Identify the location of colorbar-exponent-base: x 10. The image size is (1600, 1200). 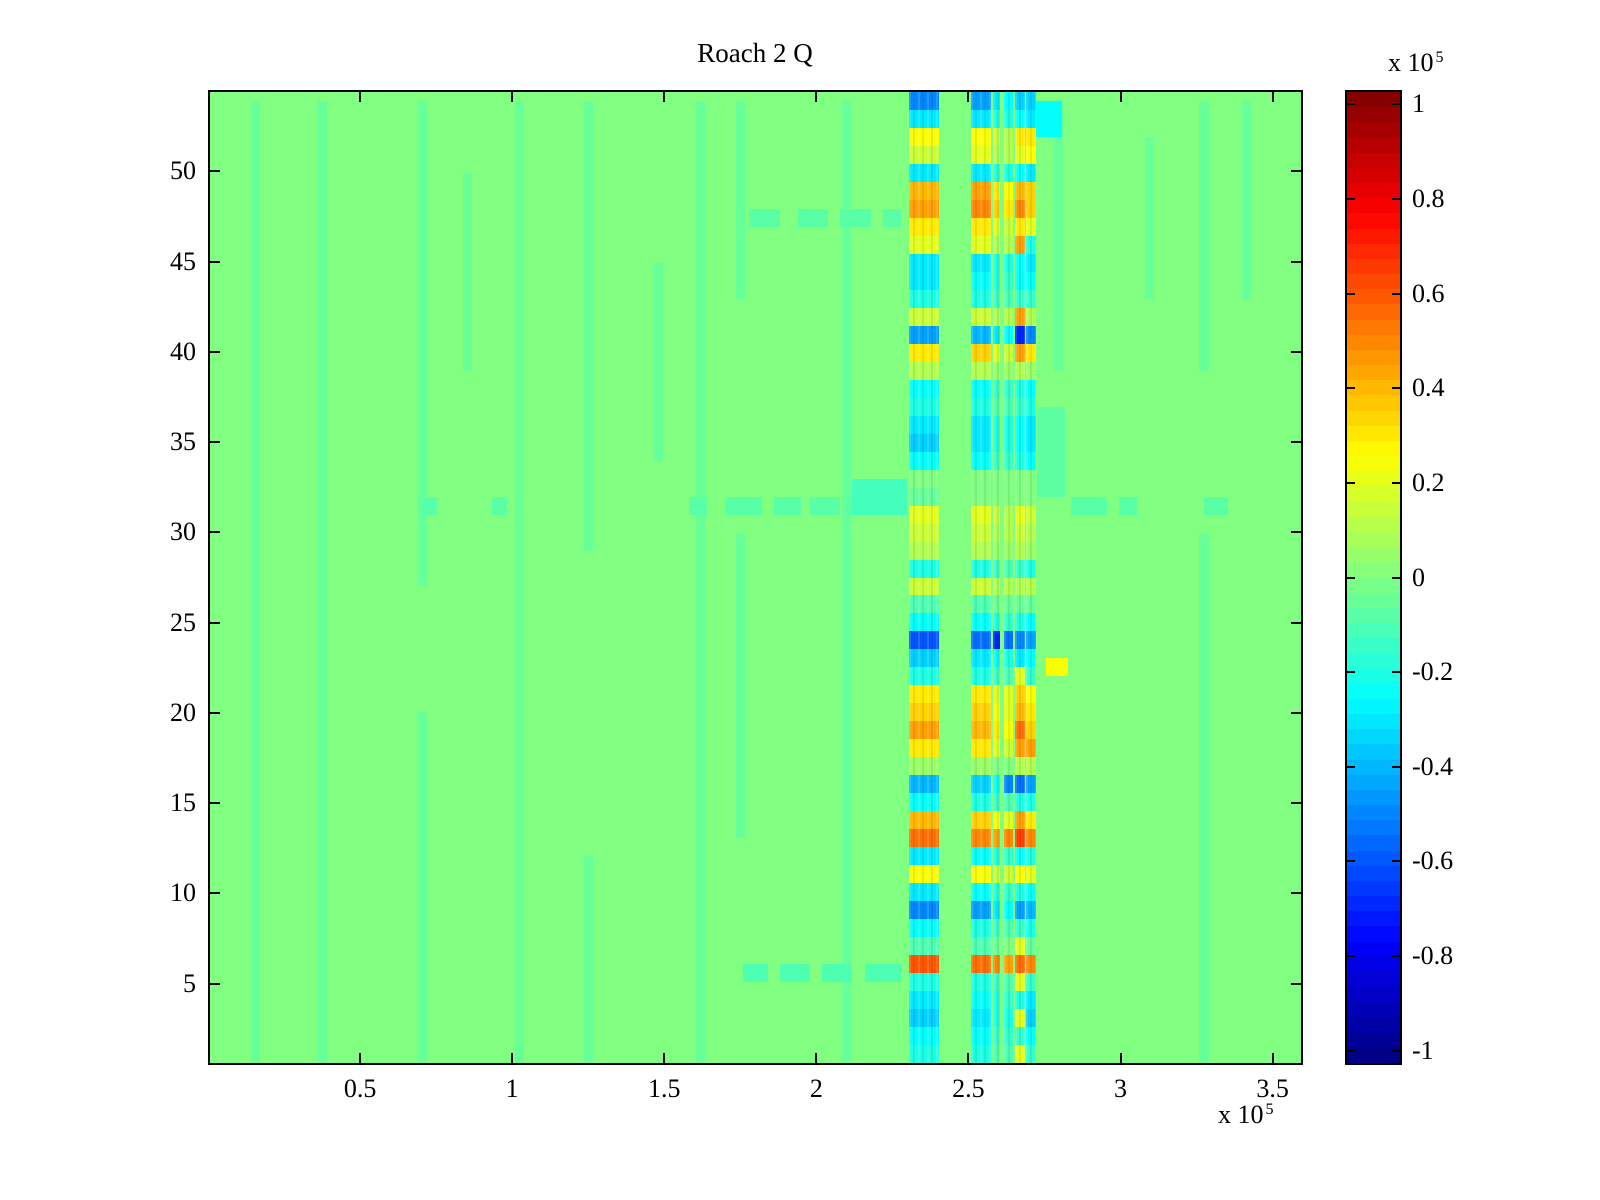
(1411, 62).